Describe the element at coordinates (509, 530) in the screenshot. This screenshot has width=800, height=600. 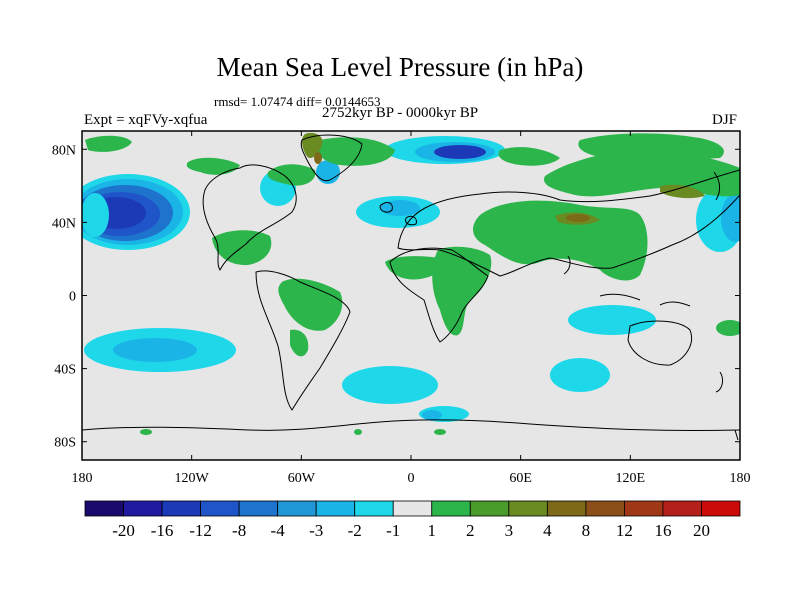
I see `colorbar-label: 3` at that location.